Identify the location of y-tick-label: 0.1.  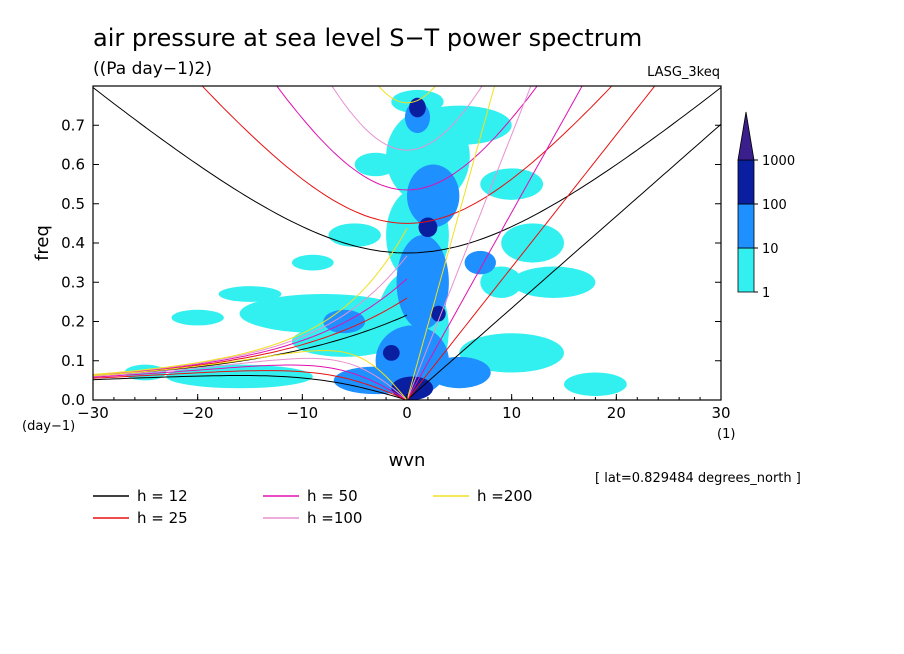
(73, 361).